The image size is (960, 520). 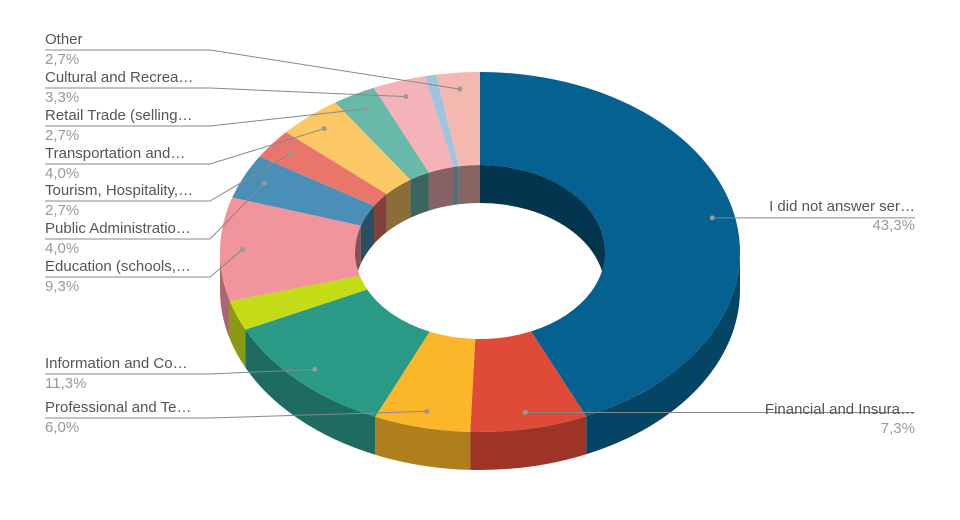 What do you see at coordinates (62, 97) in the screenshot?
I see `label-value: 3,3%` at bounding box center [62, 97].